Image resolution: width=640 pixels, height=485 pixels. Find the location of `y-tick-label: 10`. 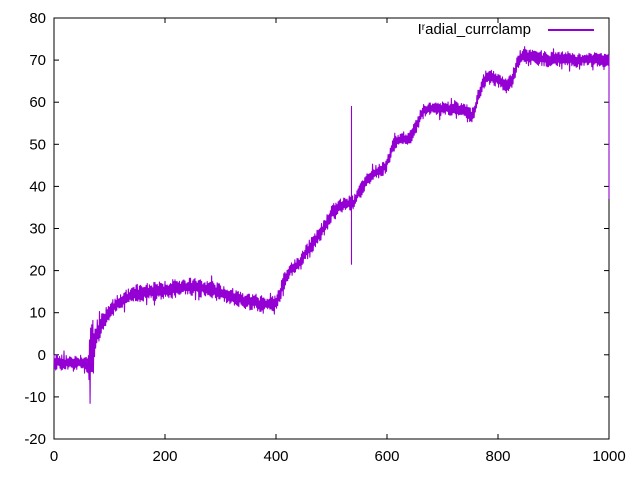

y-tick-label: 10 is located at coordinates (37, 313).